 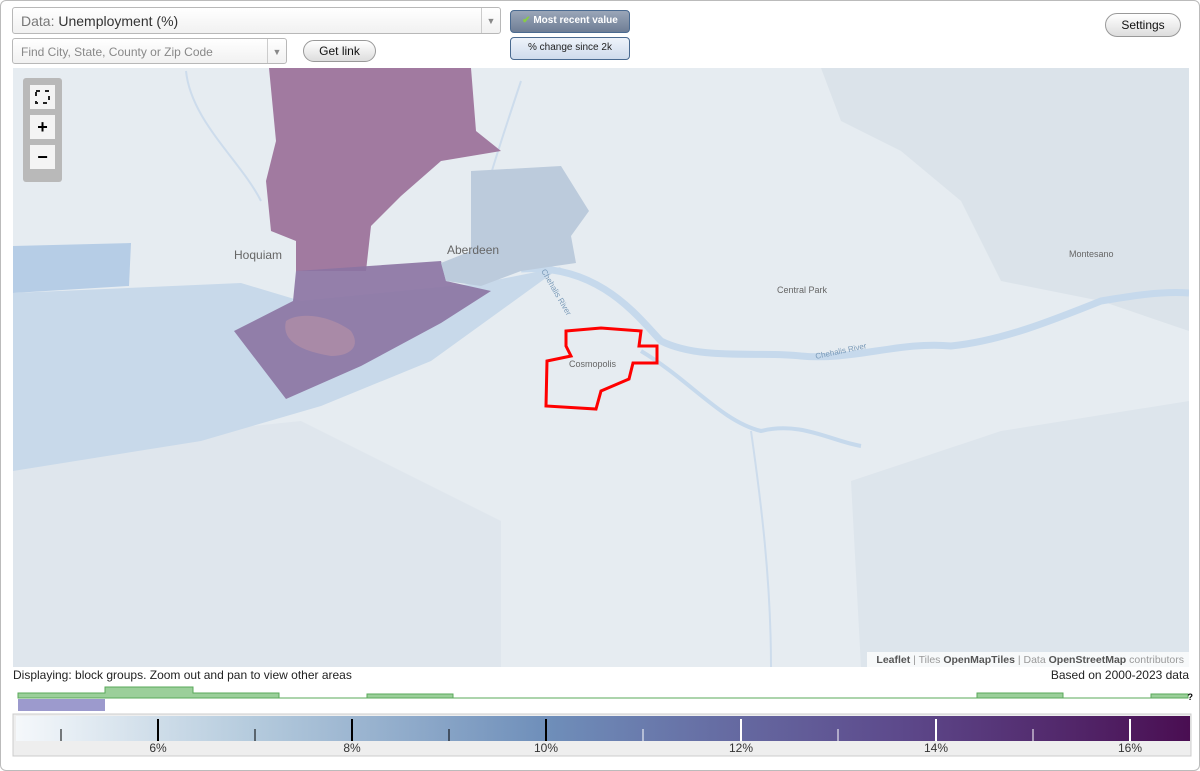 I want to click on legend: ? 6% 8% 10% 12% 14% 16%, so click(x=603, y=721).